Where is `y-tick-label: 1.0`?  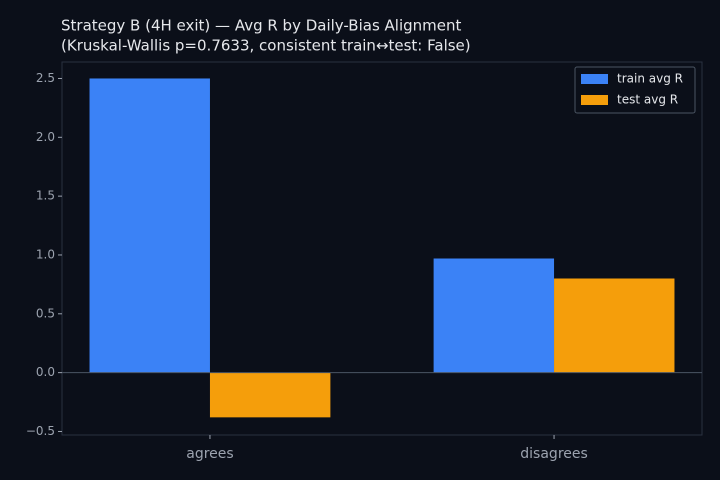
y-tick-label: 1.0 is located at coordinates (45, 254).